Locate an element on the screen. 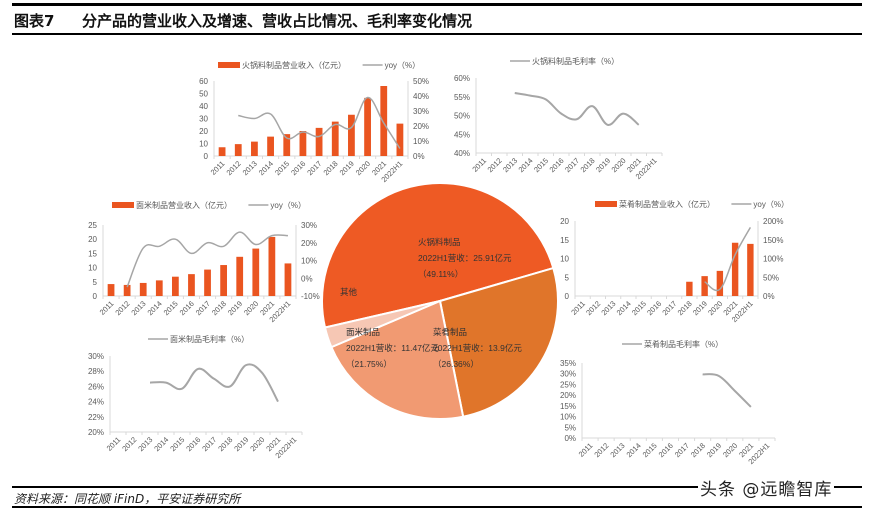 Image resolution: width=873 pixels, height=510 pixels. y-right-tick-label: 10% is located at coordinates (421, 141).